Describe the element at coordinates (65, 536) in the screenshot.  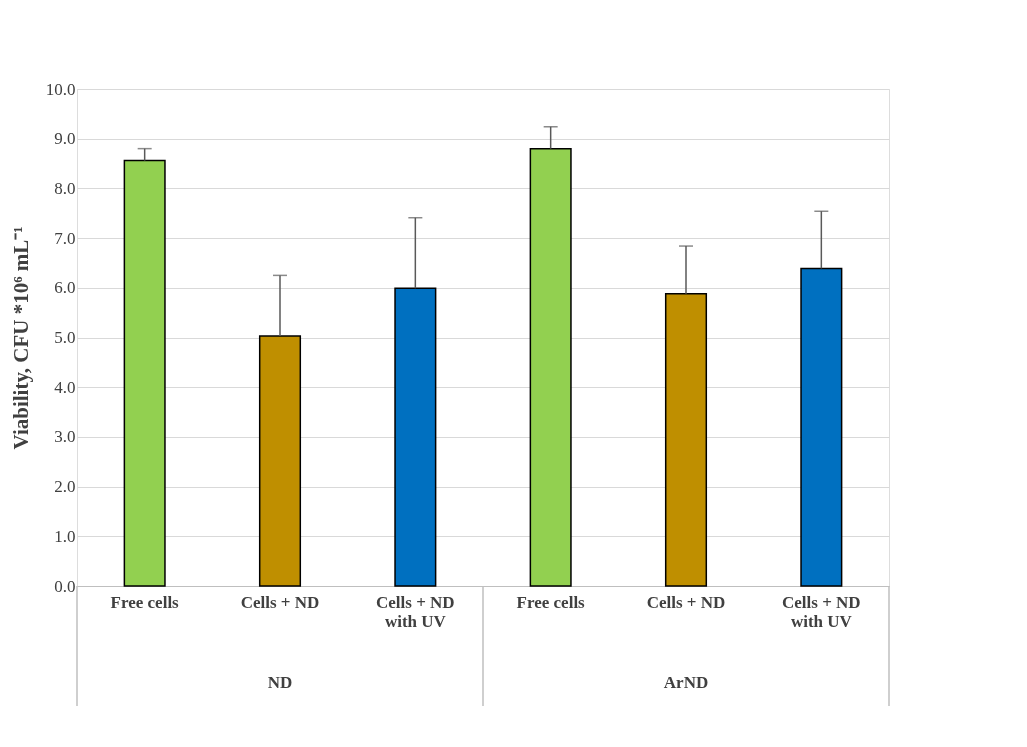
I see `y-tick-label: 1.0` at that location.